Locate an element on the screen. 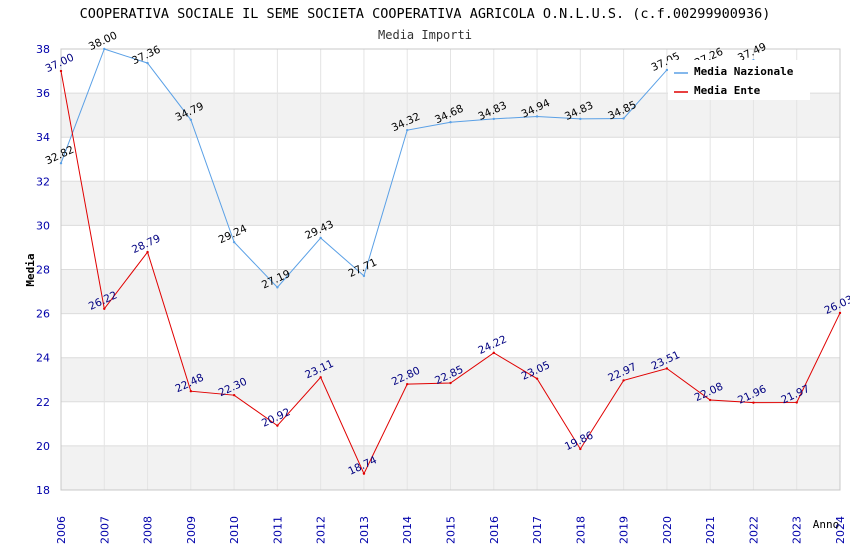  y-tick-label: 36 is located at coordinates (43, 93).